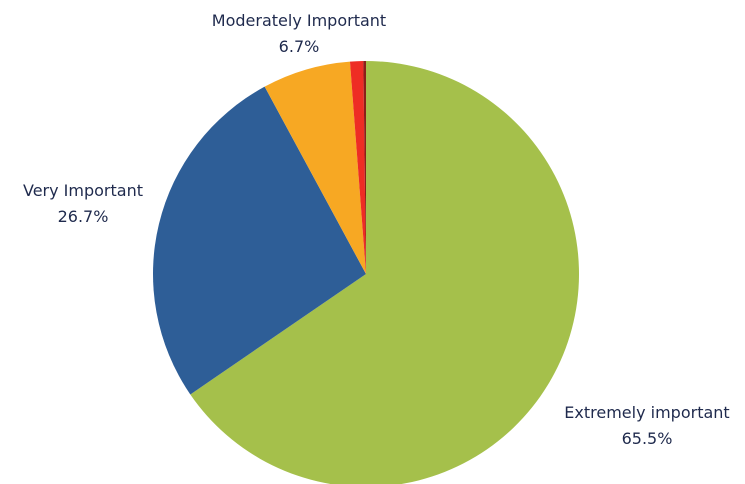  I want to click on label-extremely-important-value: 65.5%, so click(647, 438).